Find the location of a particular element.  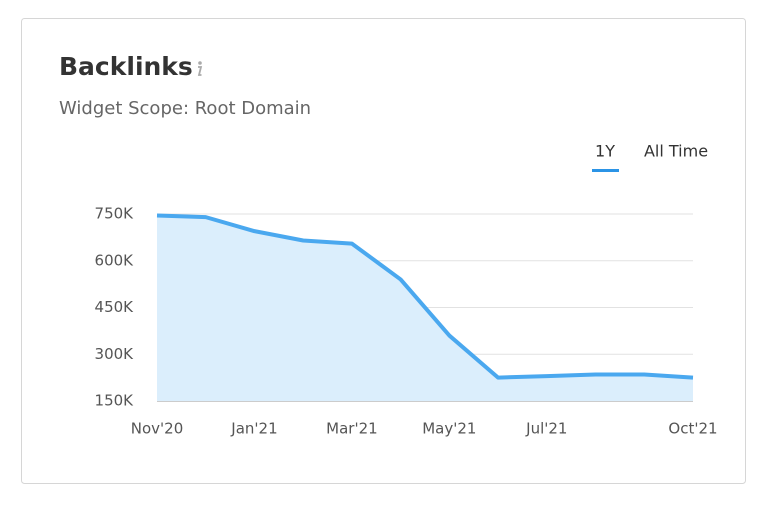

tab: All Time is located at coordinates (676, 151).